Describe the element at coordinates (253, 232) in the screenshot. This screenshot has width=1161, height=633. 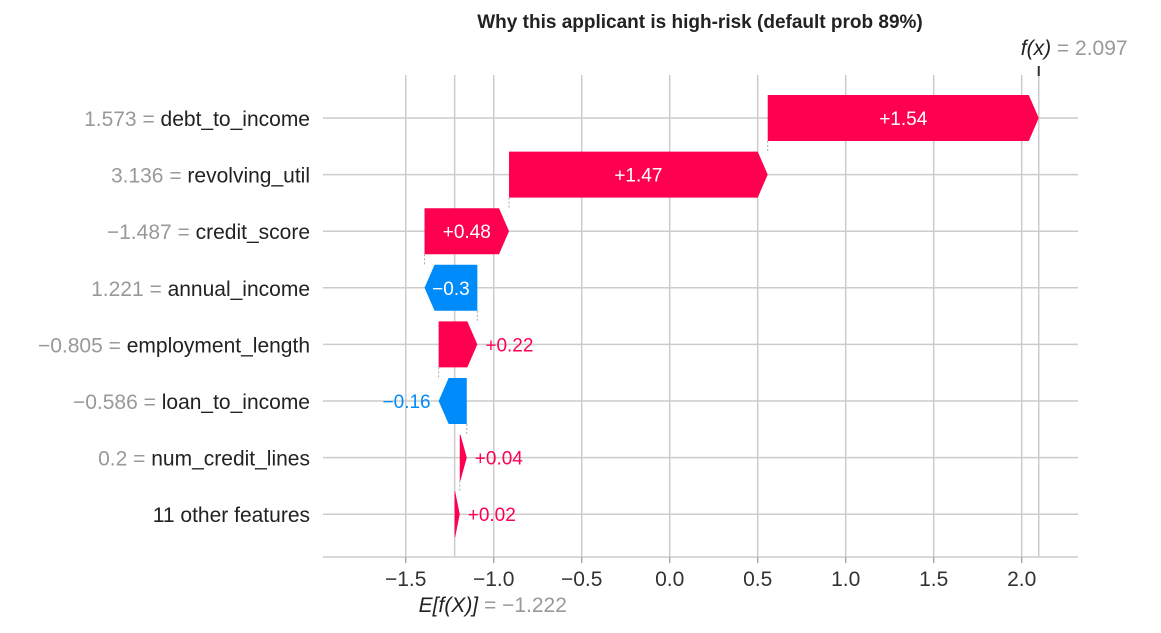
I see `feature-name: credit_score` at that location.